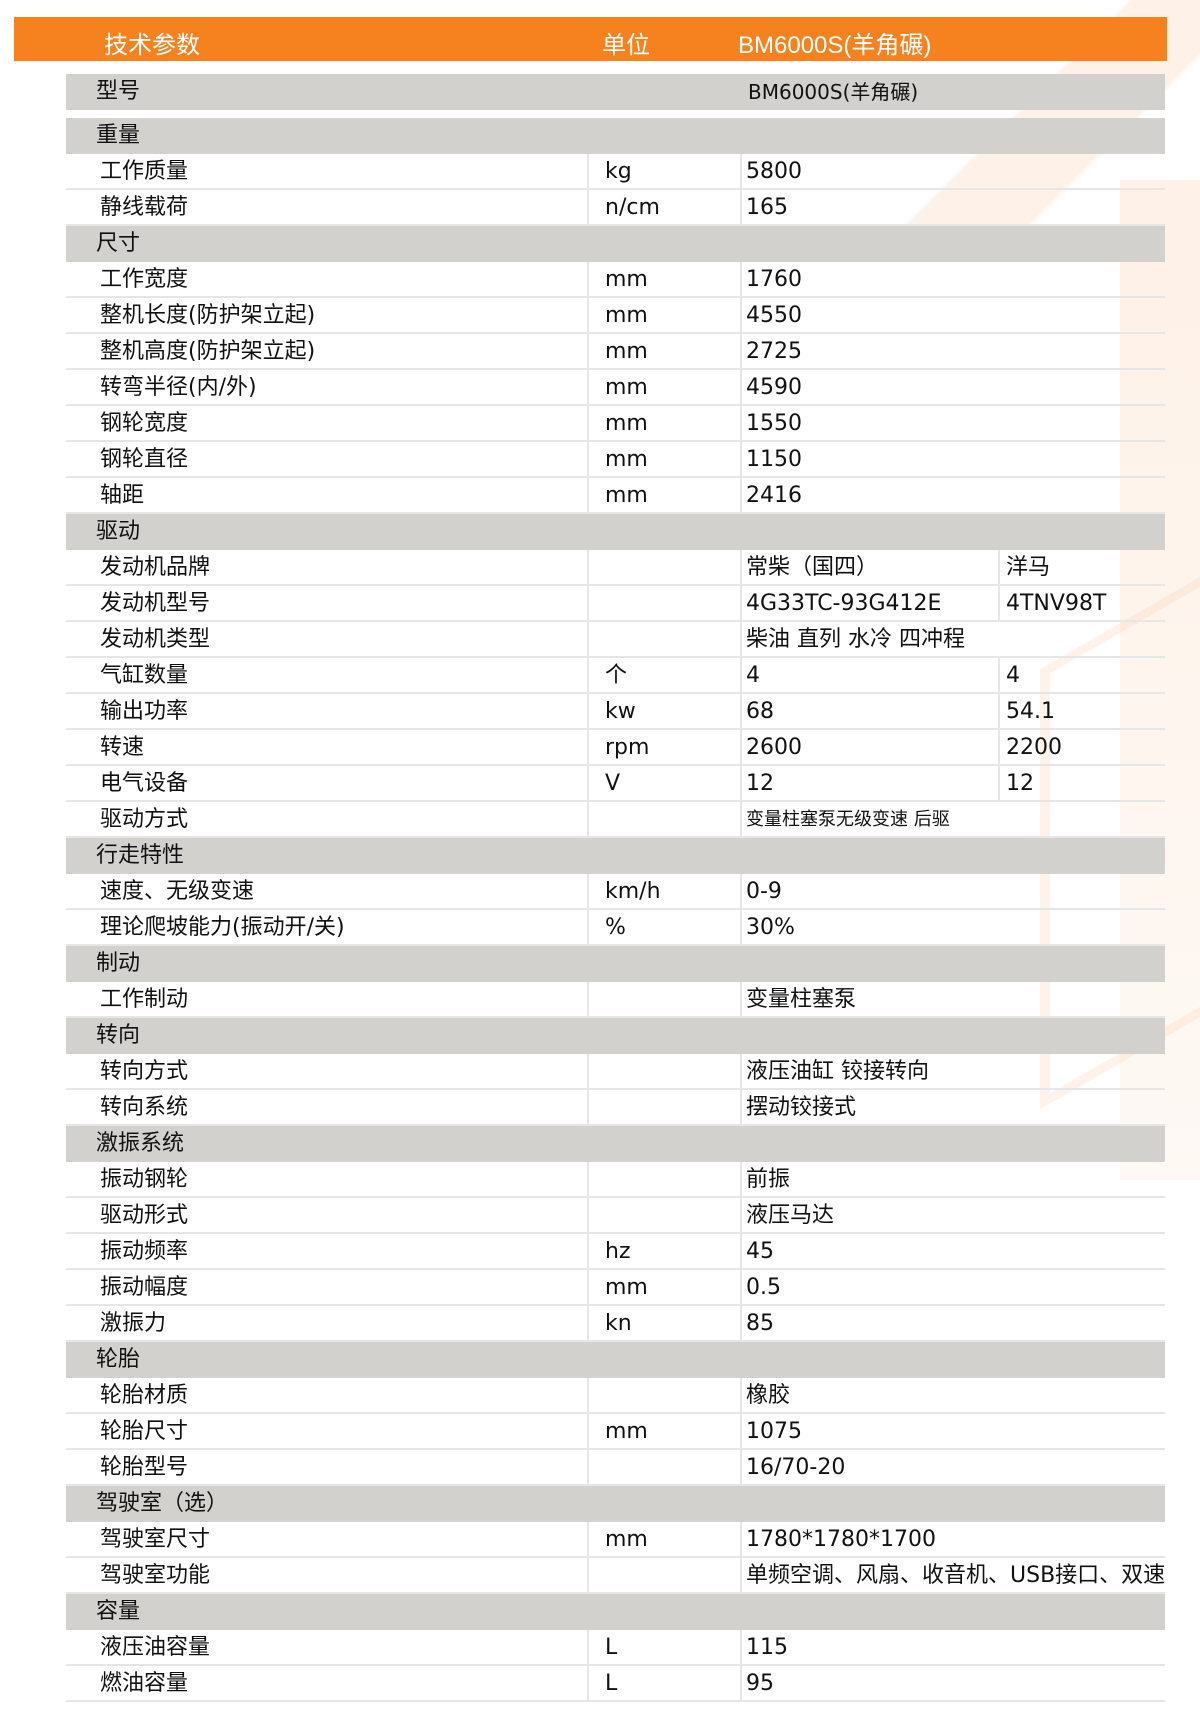  I want to click on param-name: 工作制动, so click(144, 999).